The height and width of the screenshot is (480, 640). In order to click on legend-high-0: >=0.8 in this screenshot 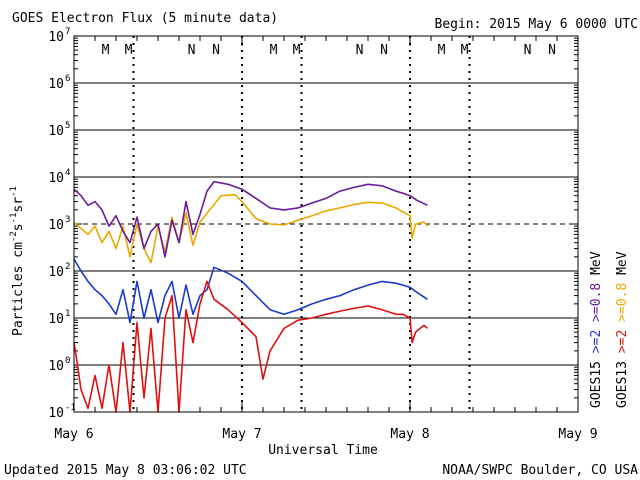, I will do `click(596, 302)`.